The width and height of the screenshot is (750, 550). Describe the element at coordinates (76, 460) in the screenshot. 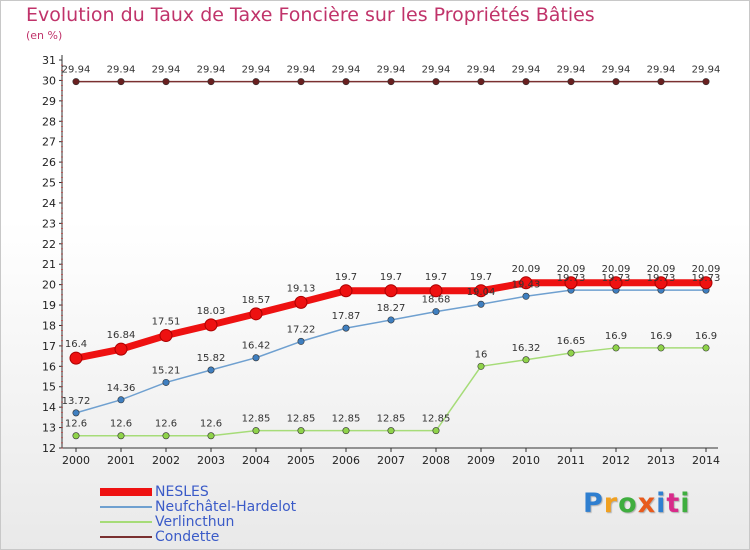

I see `x-tick-label: 2000` at that location.